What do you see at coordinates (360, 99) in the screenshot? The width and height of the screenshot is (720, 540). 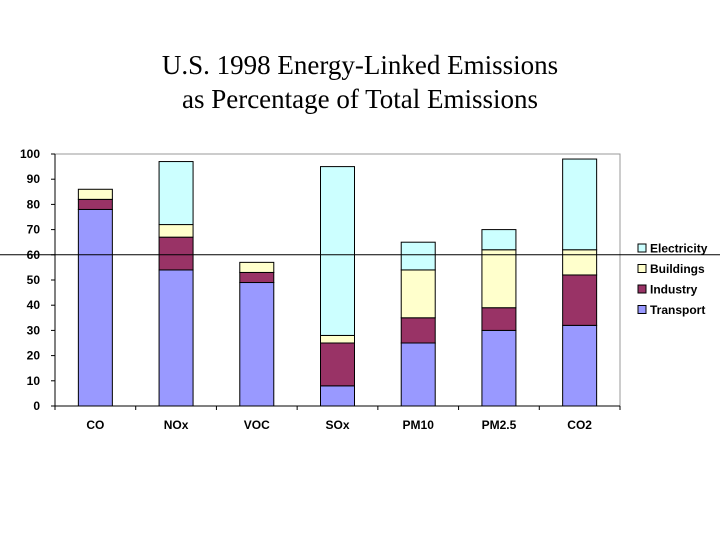 I see `chart-title-line-2: as Percentage of Total Emissions` at bounding box center [360, 99].